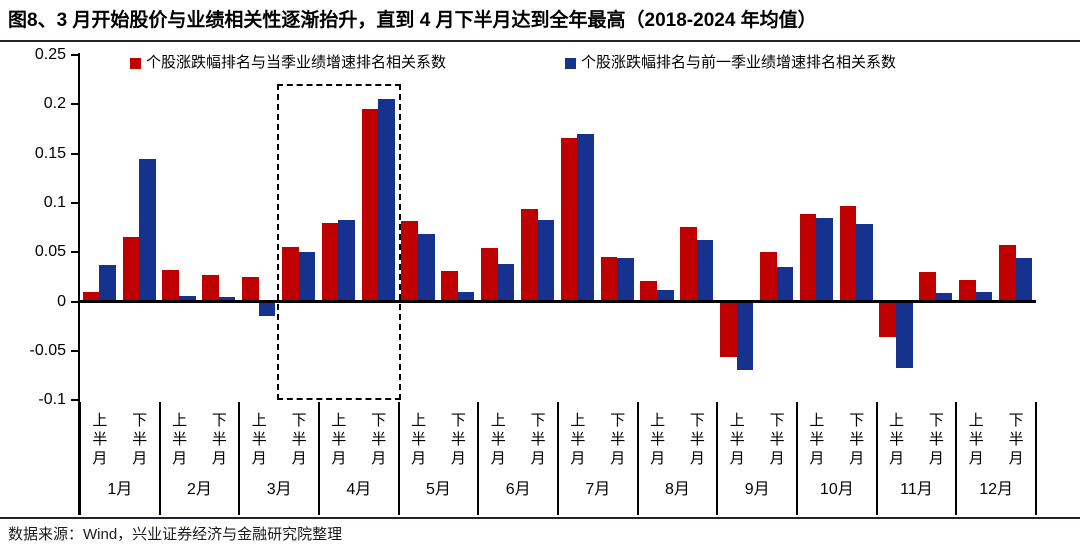 This screenshot has width=1080, height=551. Describe the element at coordinates (135, 63) in the screenshot. I see `legend-swatch-red-icon` at that location.